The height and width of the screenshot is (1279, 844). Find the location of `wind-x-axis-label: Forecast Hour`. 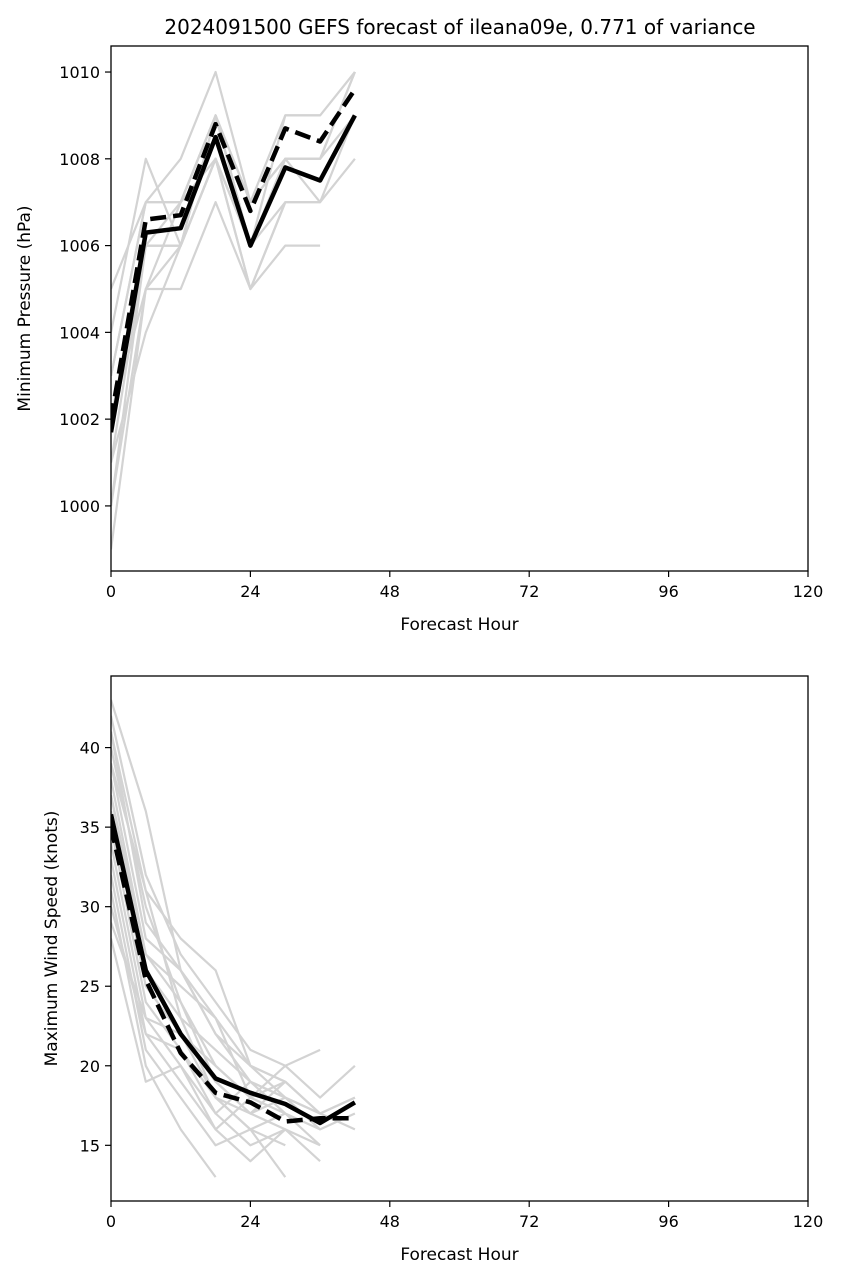

wind-x-axis-label: Forecast Hour is located at coordinates (459, 1255).